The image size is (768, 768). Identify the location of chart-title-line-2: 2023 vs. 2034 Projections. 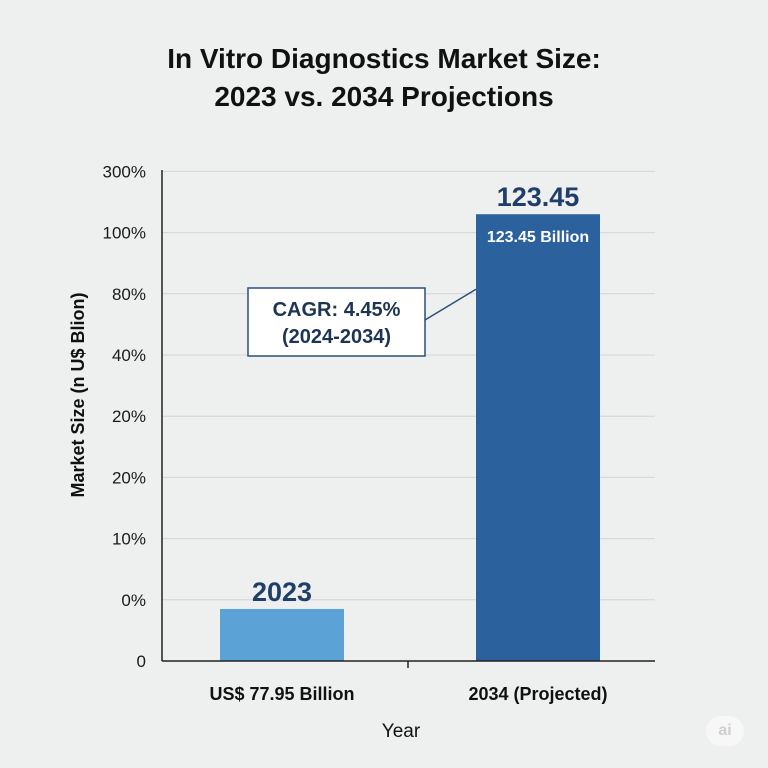
(384, 96).